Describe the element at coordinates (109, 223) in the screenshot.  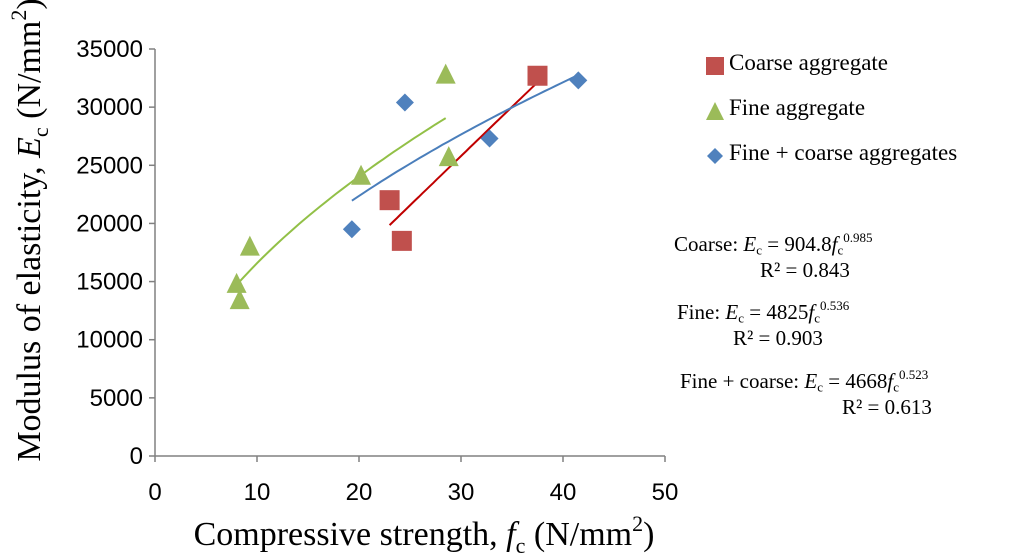
I see `y-tick-label: 20000` at that location.